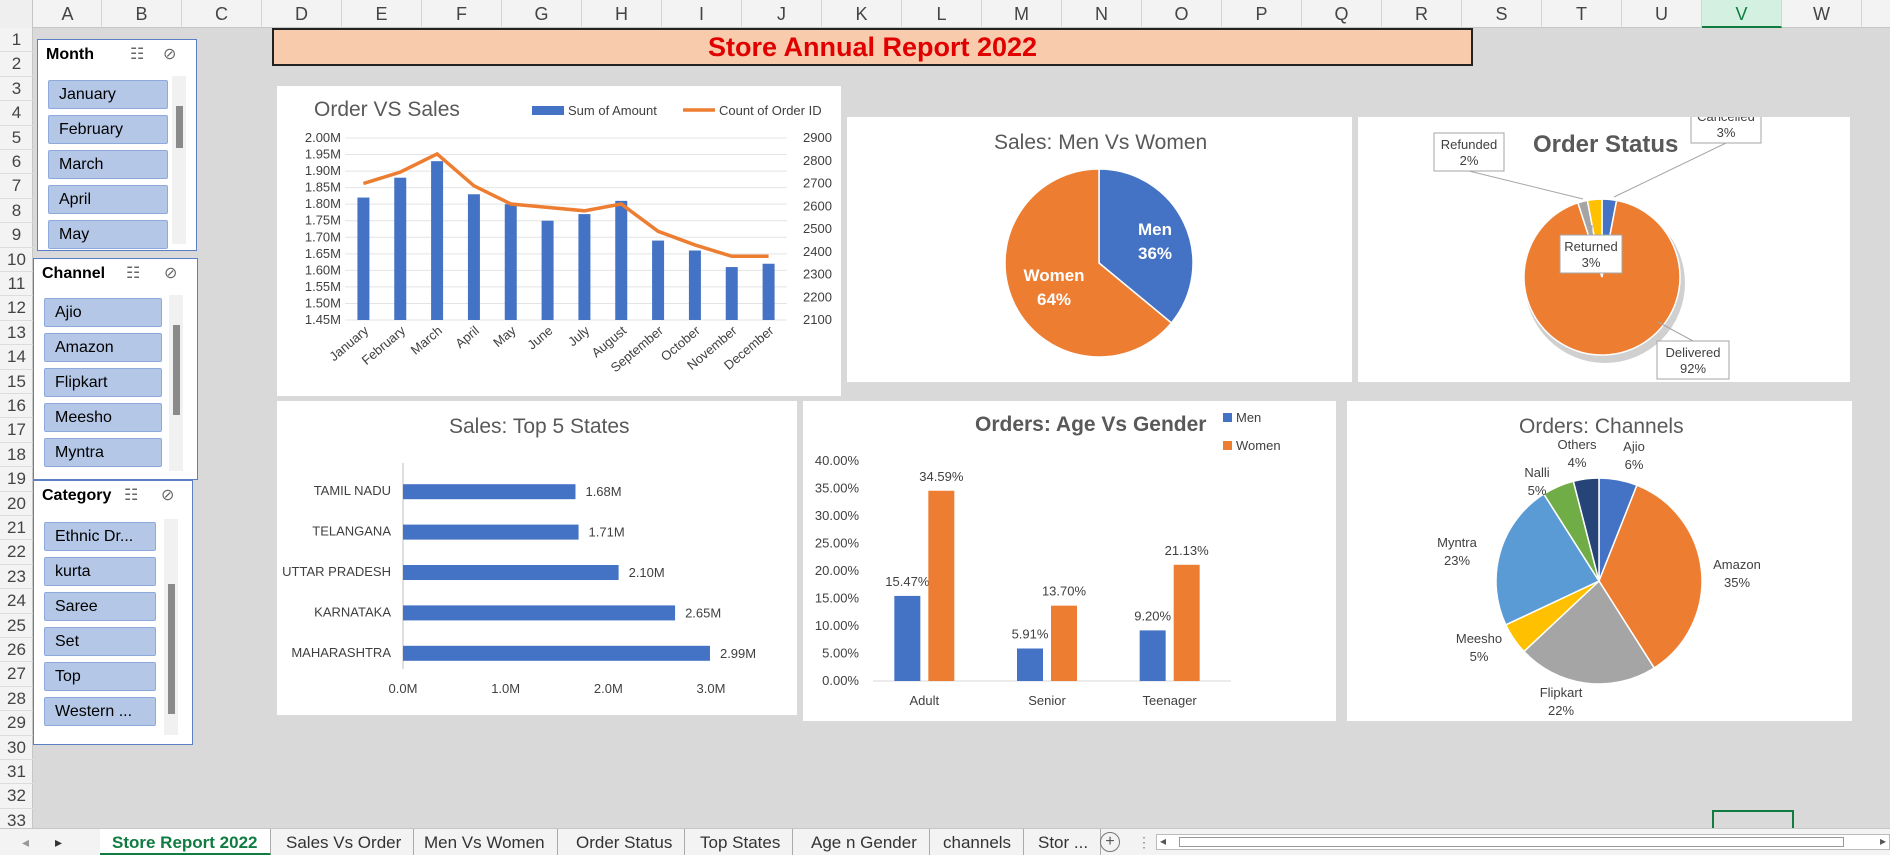  What do you see at coordinates (16, 89) in the screenshot?
I see `row-header-3: 3` at bounding box center [16, 89].